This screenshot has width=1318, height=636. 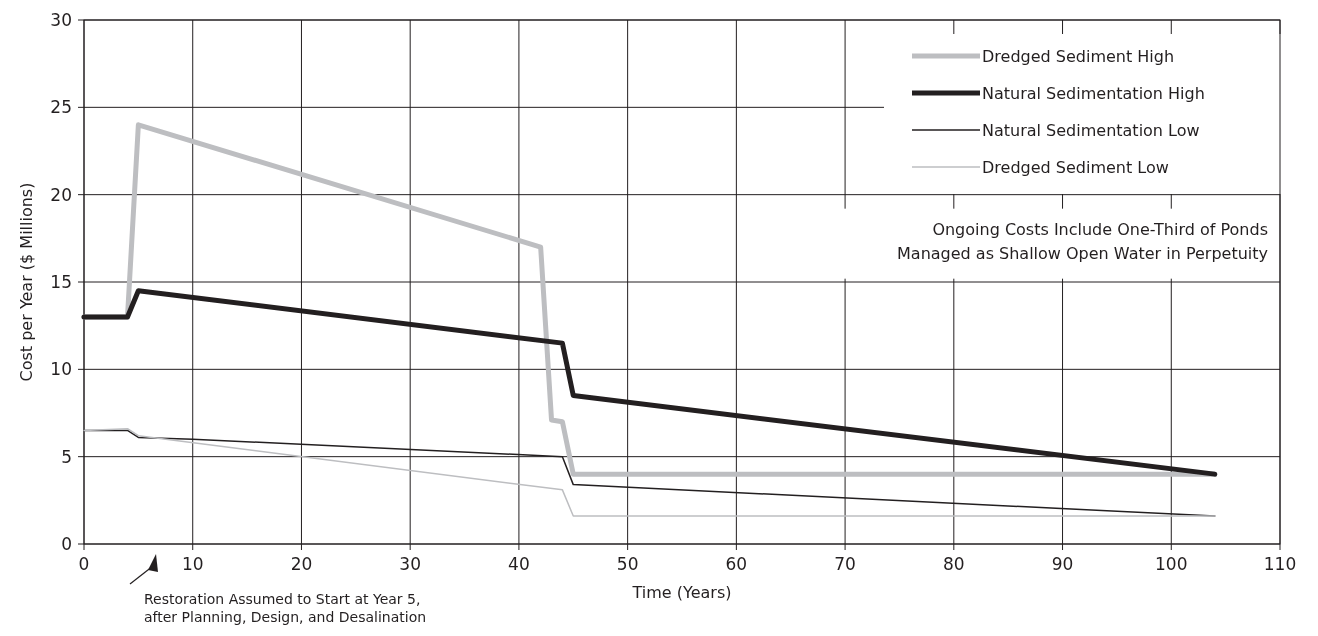 What do you see at coordinates (681, 592) in the screenshot?
I see `x-axis-title: Time (Years)` at bounding box center [681, 592].